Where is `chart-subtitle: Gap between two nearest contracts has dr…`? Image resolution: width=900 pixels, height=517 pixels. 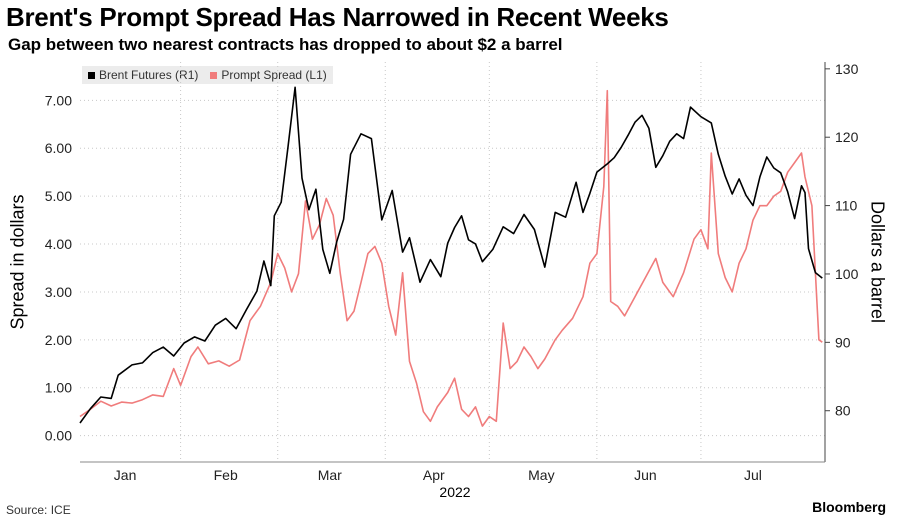 chart-subtitle: Gap between two nearest contracts has dr… is located at coordinates (285, 44).